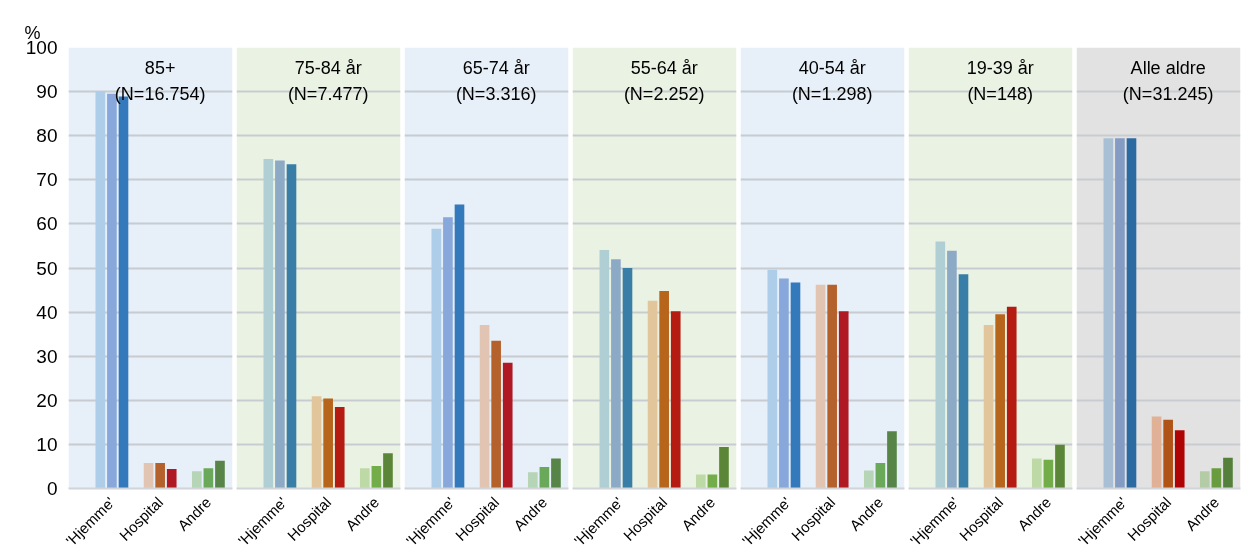  What do you see at coordinates (496, 80) in the screenshot?
I see `text: 65-74 år (N=3.316)` at bounding box center [496, 80].